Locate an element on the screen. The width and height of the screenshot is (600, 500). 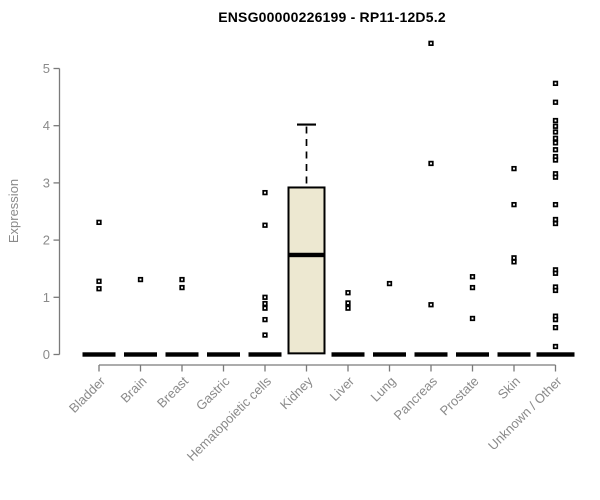
y-tick-label: 3 is located at coordinates (46, 182).